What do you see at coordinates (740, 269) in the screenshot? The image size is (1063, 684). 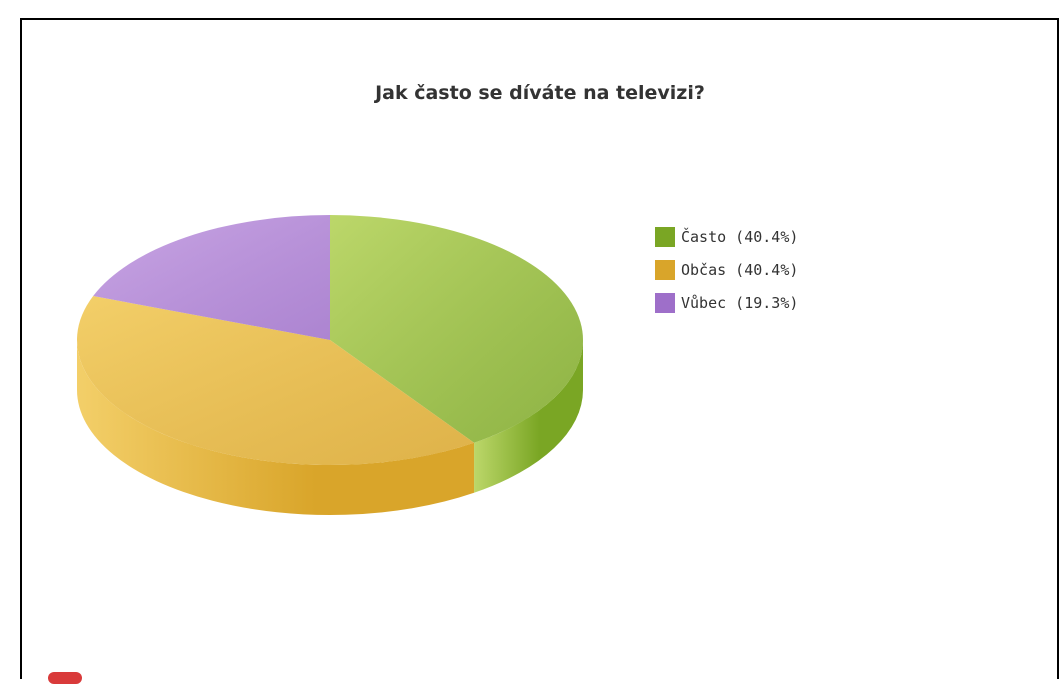 I see `legend-label: Občas (40.4%)` at bounding box center [740, 269].